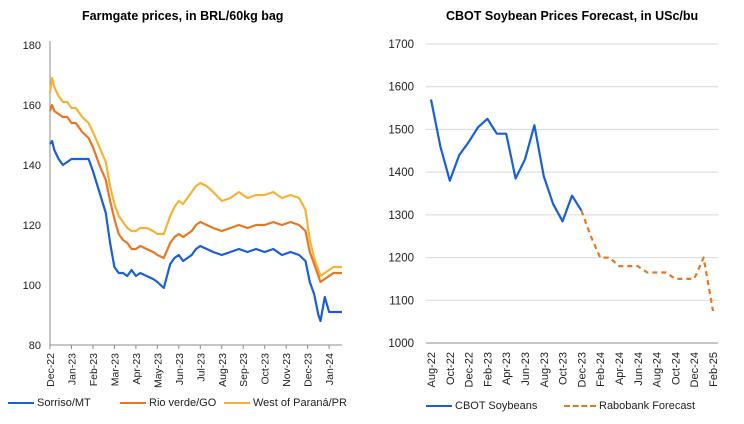 This screenshot has width=744, height=424. Describe the element at coordinates (432, 369) in the screenshot. I see `x-tick-label: Aug-22` at that location.